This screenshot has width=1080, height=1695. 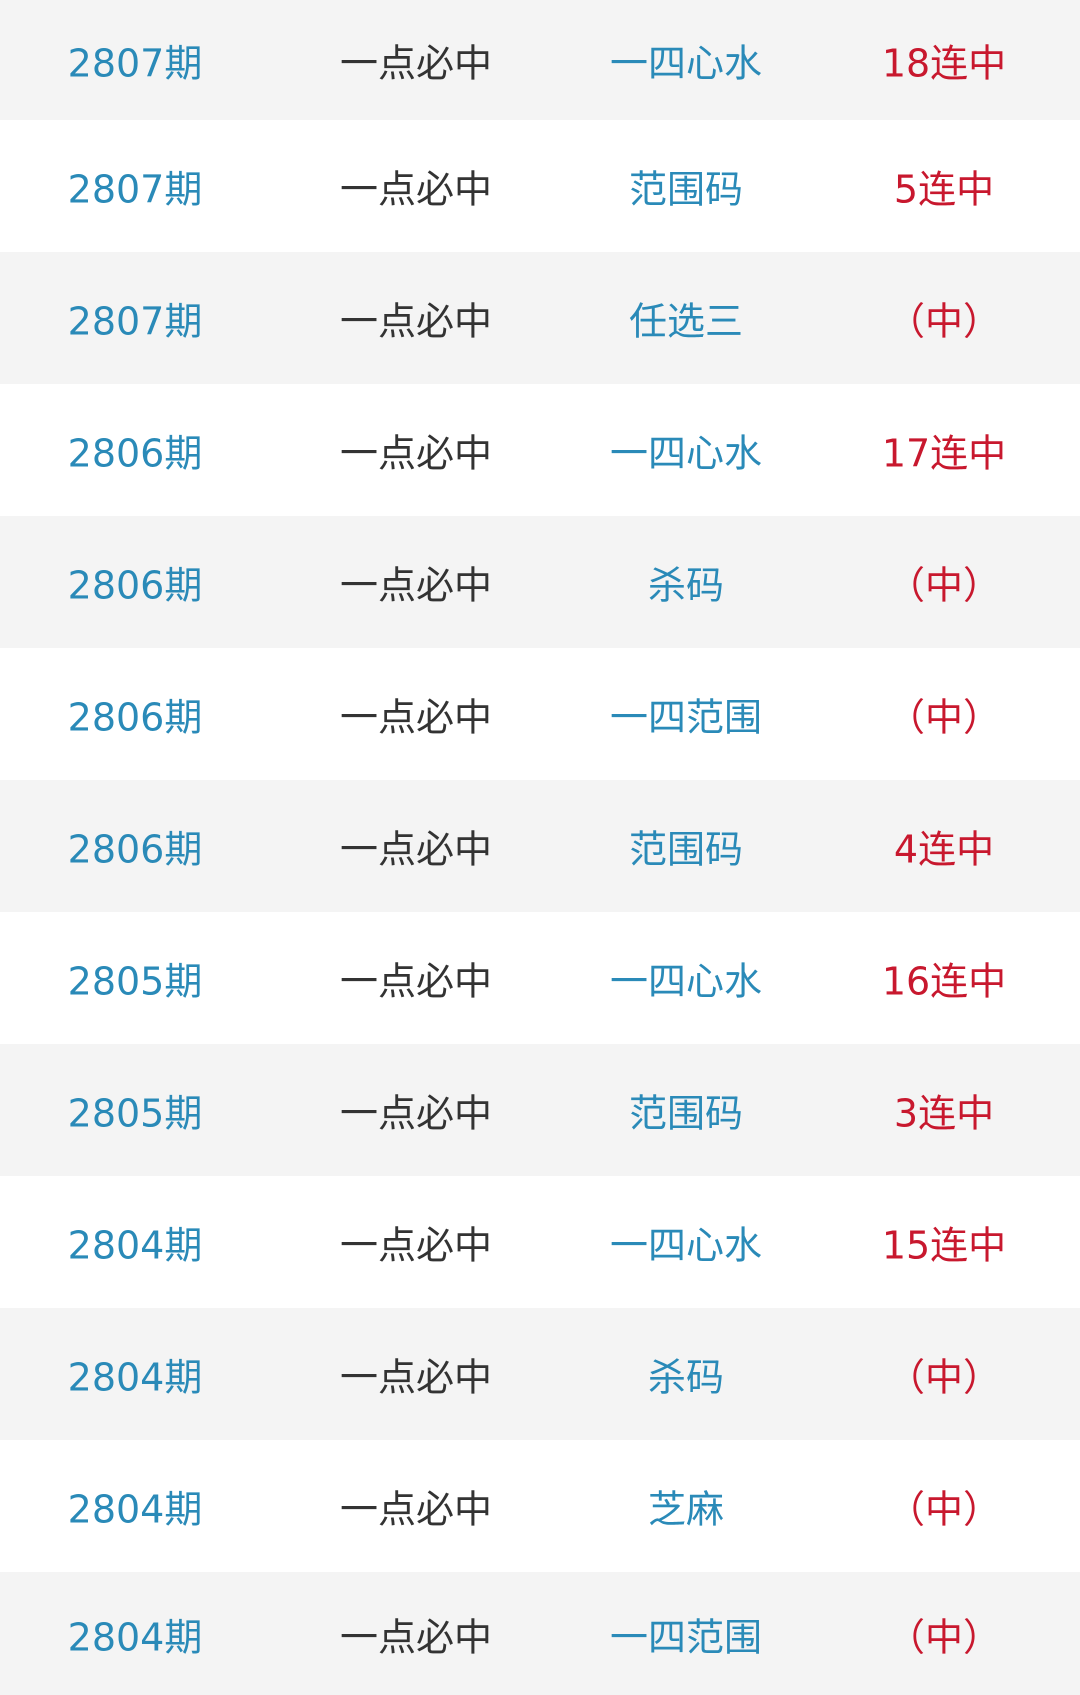 What do you see at coordinates (540, 60) in the screenshot?
I see `table-row: 2807期 一点必中 一四心水 18连中` at bounding box center [540, 60].